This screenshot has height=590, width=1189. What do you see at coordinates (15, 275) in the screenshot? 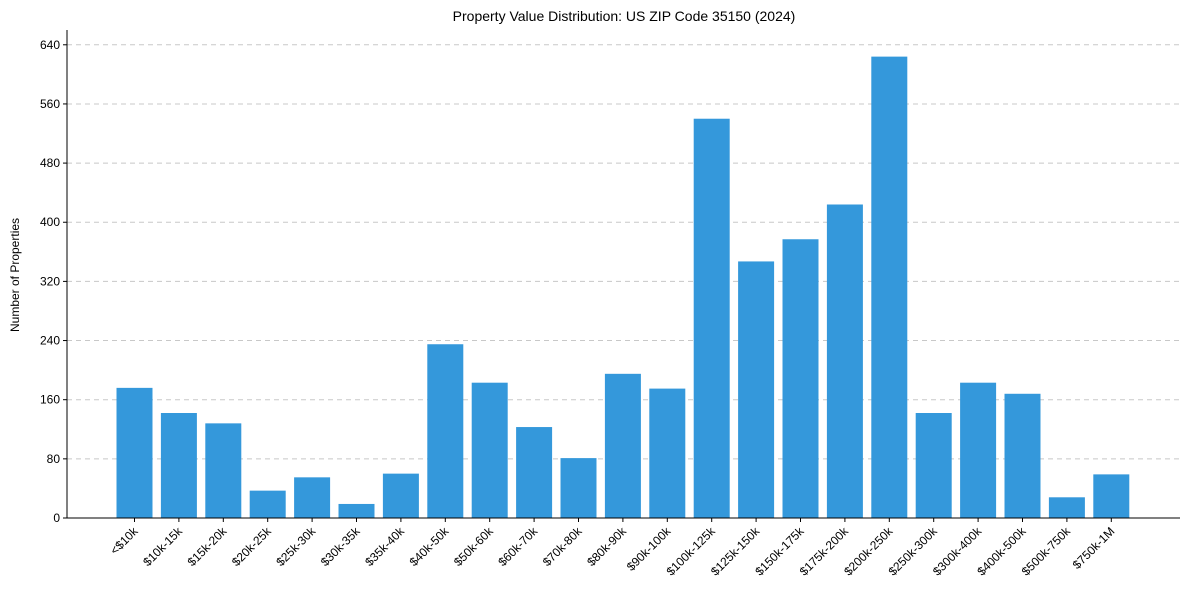
I see `y-axis-label: Number of Properties` at bounding box center [15, 275].